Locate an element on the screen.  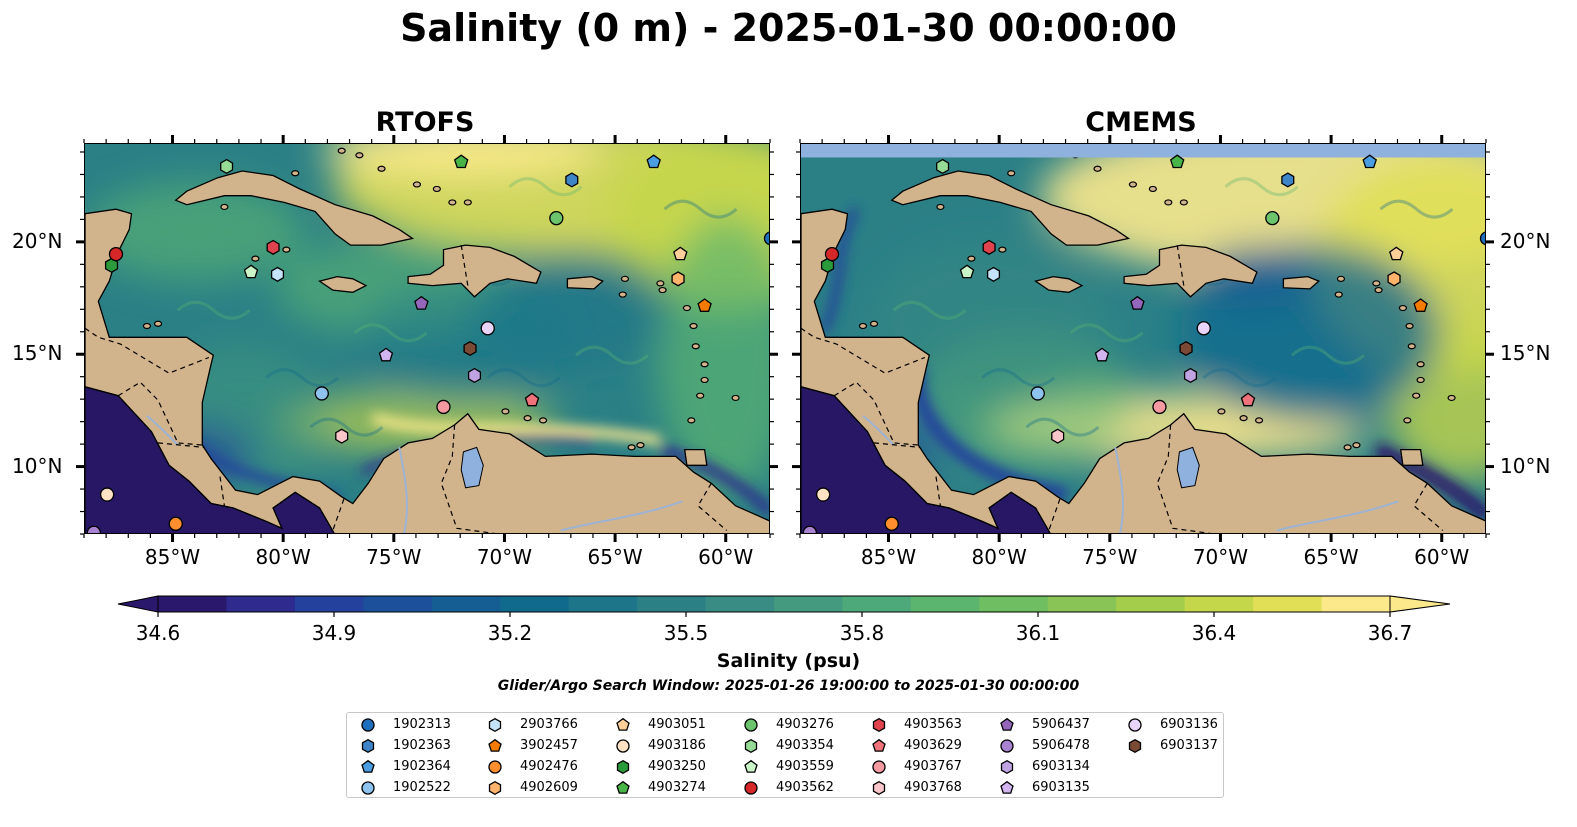
figure-title: Salinity (0 m) - 2025-01-30 00:00:00 is located at coordinates (788, 28).